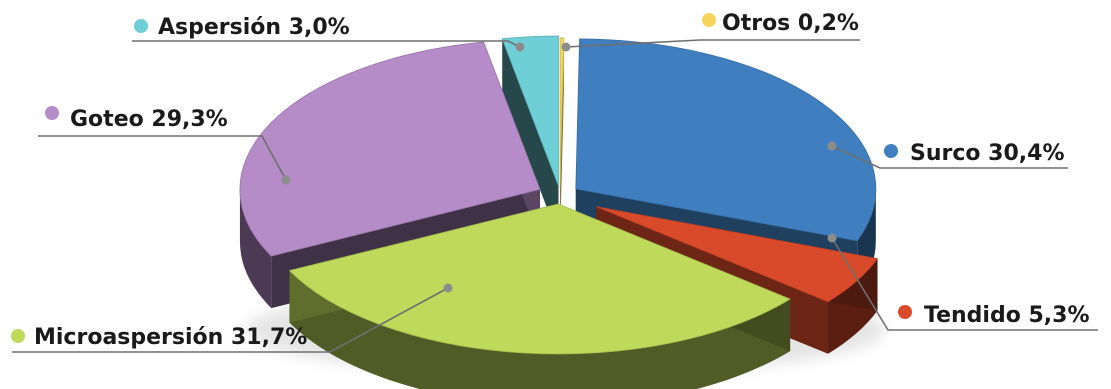 The height and width of the screenshot is (389, 1111). I want to click on slice-label-group-tendido: Tendido 5,3%, so click(962, 282).